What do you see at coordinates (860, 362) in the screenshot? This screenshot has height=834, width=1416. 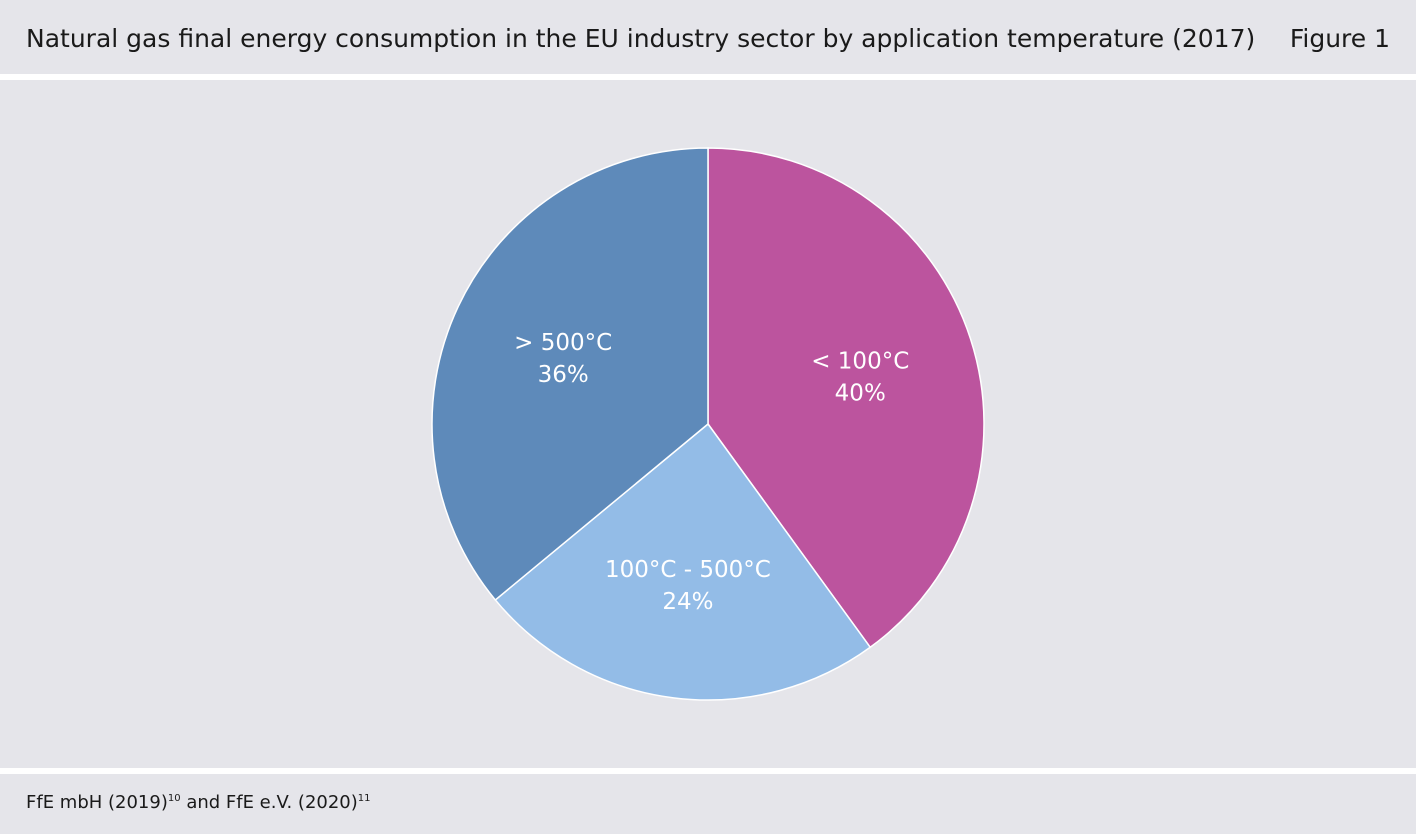 I see `slice-label-lt-100c: < 100°C` at bounding box center [860, 362].